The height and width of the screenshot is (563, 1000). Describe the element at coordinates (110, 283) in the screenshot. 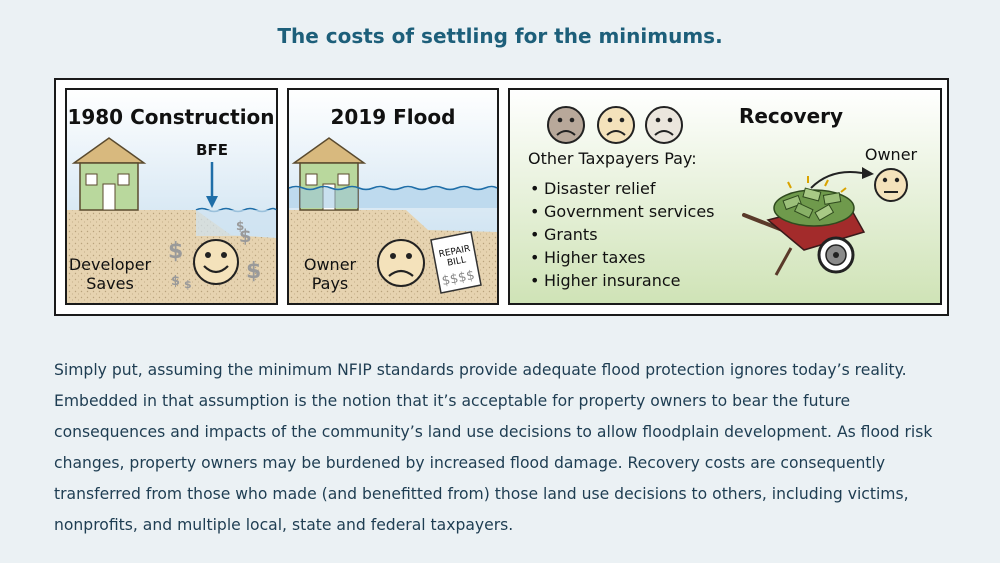

I see `panel-construction-caption-line2: Saves` at that location.